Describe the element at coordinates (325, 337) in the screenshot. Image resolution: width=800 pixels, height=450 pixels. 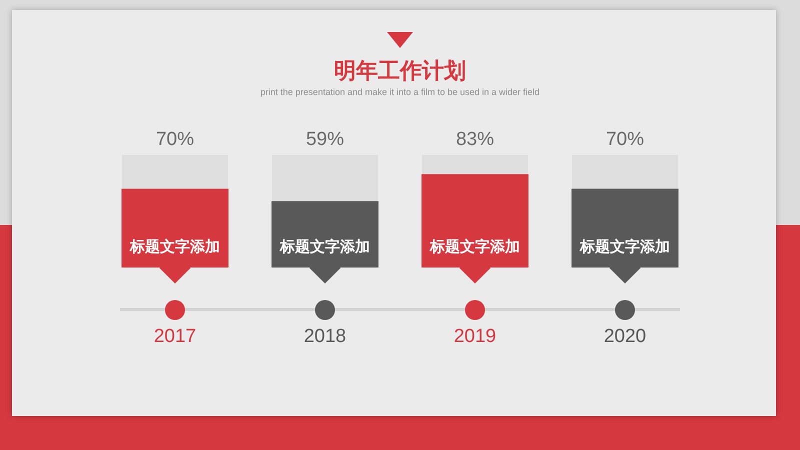
I see `x-tick-label: 2018` at that location.